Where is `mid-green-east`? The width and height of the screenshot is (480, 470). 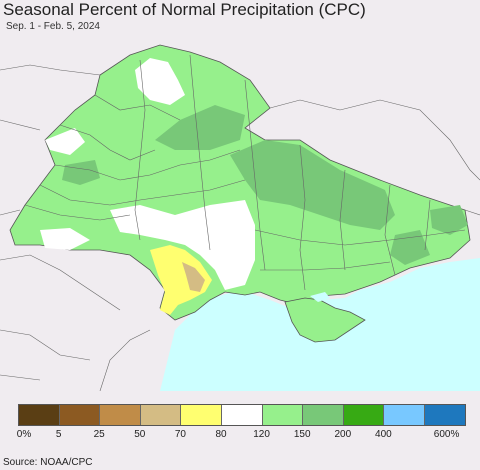 mid-green-east is located at coordinates (312, 185).